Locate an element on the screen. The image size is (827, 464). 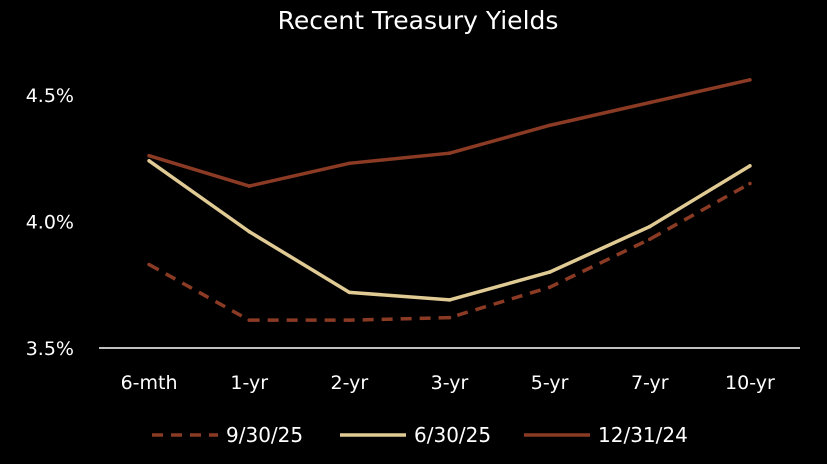
y-tick-label: 4.5% is located at coordinates (50, 96).